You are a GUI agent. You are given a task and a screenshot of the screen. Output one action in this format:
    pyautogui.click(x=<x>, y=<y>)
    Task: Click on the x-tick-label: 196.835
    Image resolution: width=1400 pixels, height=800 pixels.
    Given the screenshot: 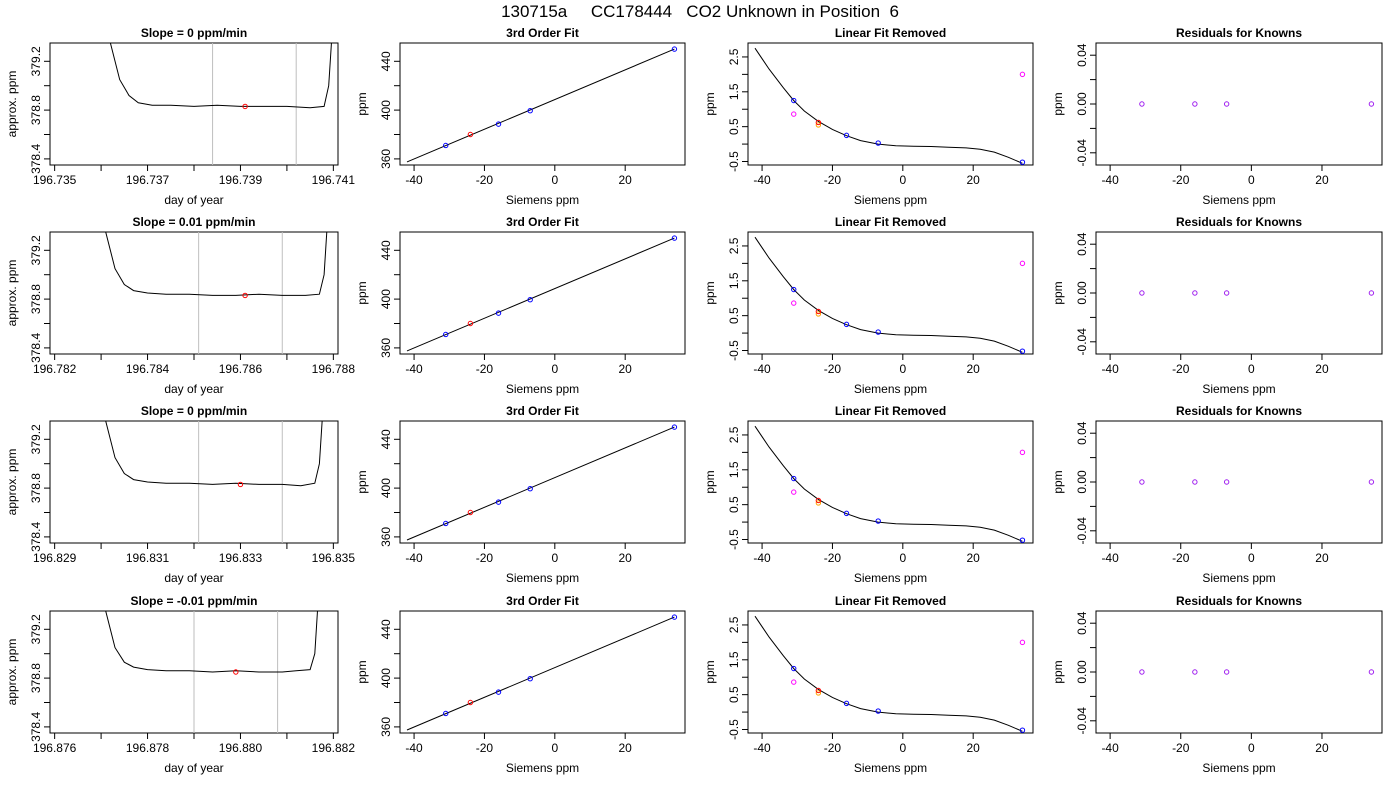 What is the action you would take?
    pyautogui.click(x=334, y=558)
    